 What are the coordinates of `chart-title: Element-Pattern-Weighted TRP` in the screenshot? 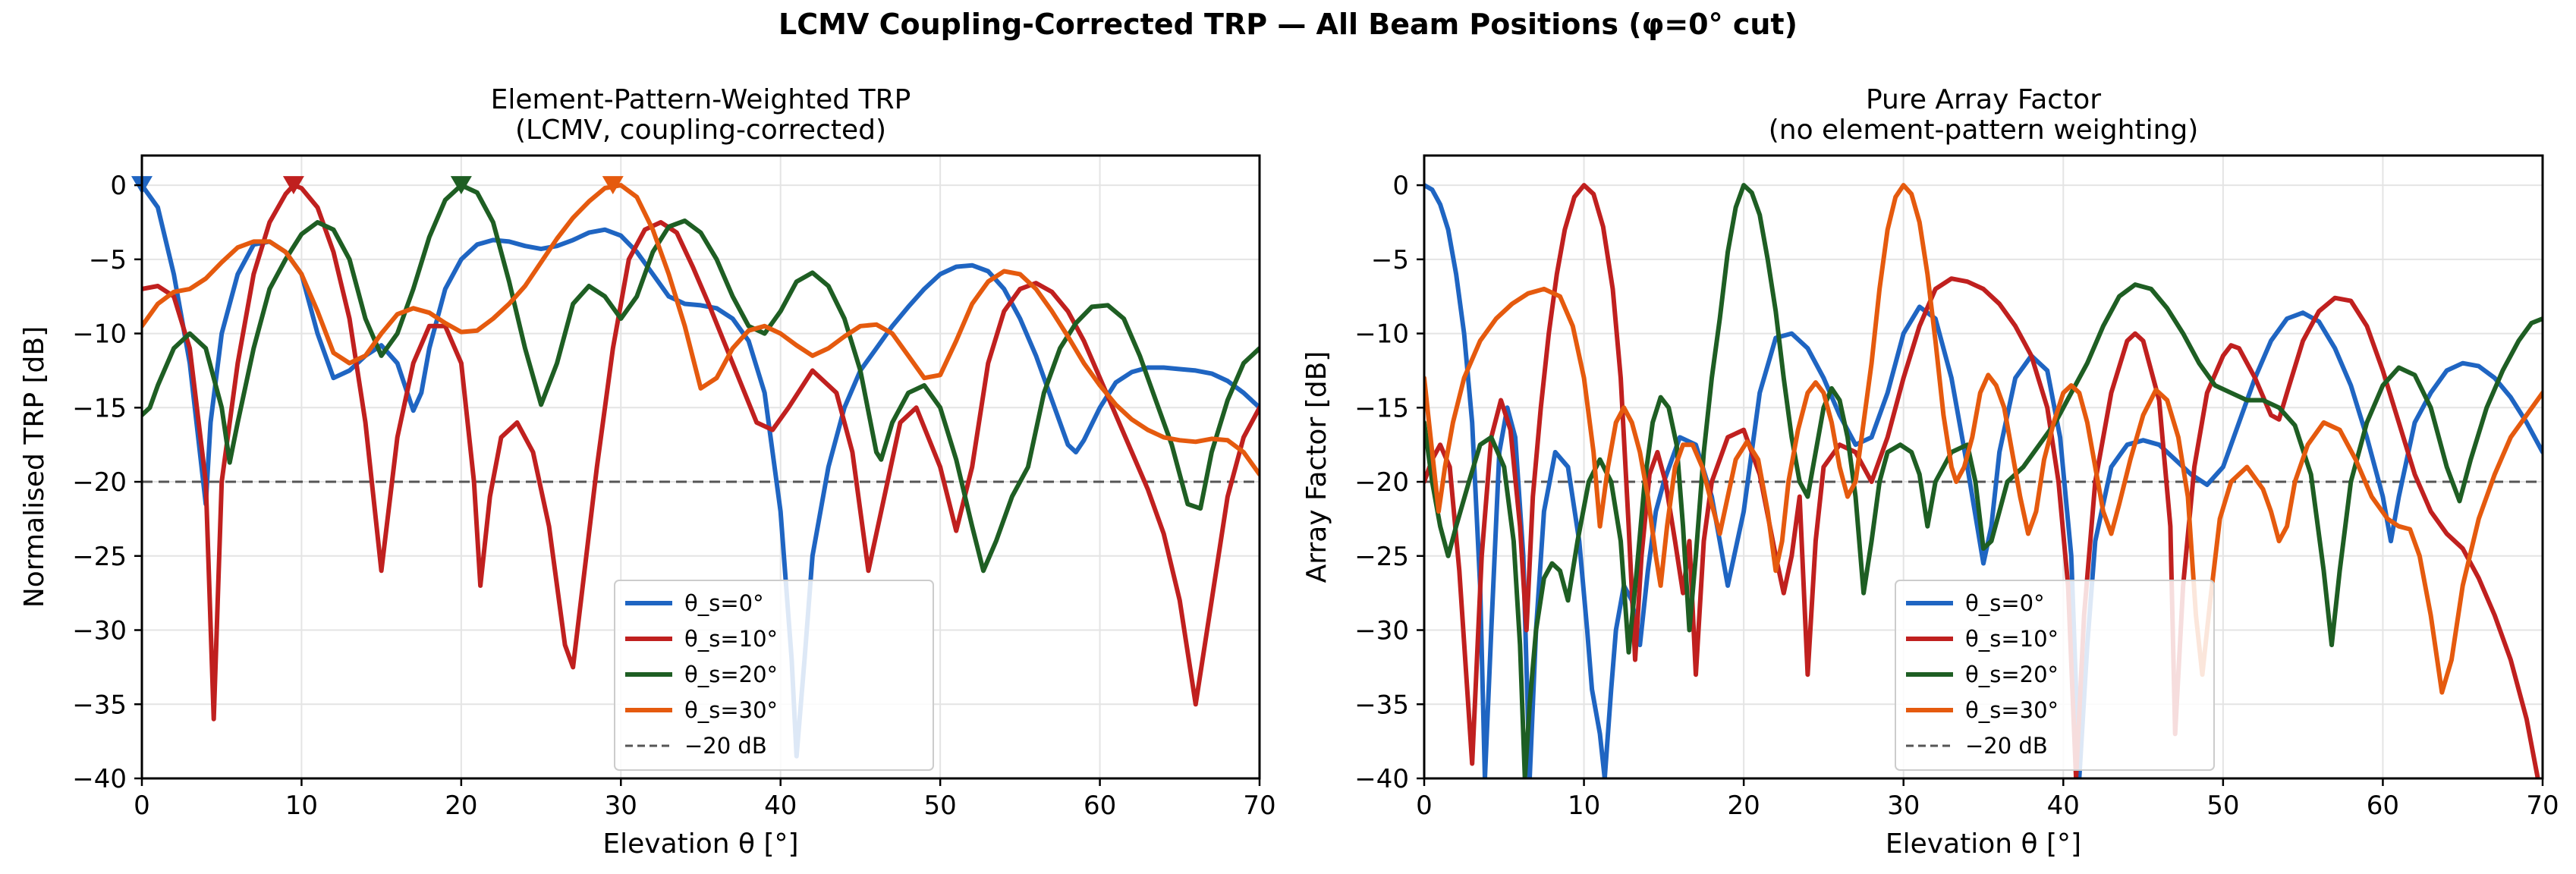 It's located at (701, 99).